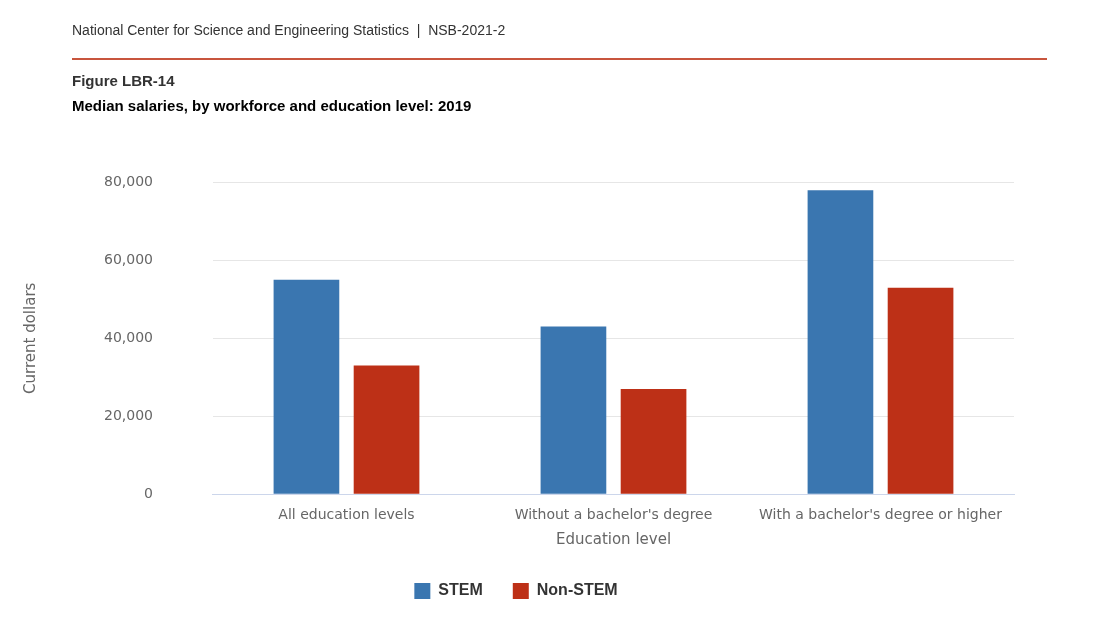 The width and height of the screenshot is (1102, 633). I want to click on y-axis-title: Current dollars, so click(29, 338).